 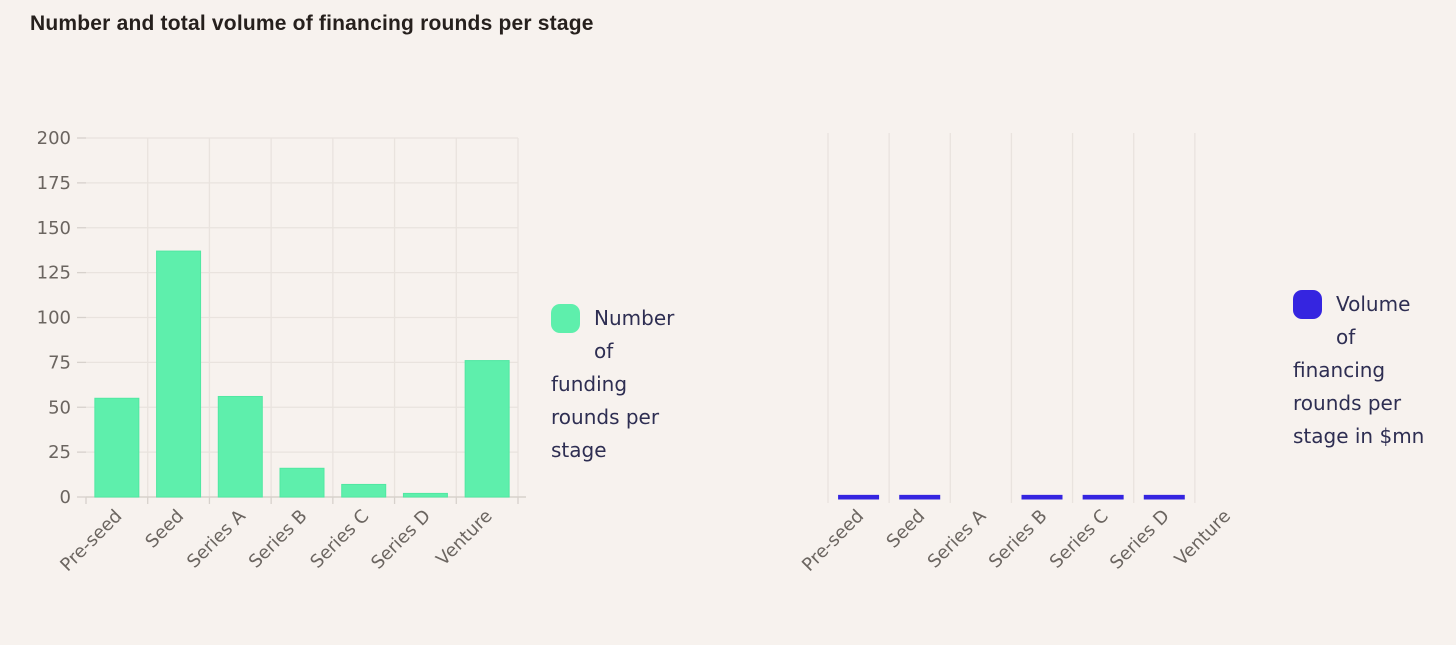 What do you see at coordinates (240, 446) in the screenshot?
I see `bar-series-a` at bounding box center [240, 446].